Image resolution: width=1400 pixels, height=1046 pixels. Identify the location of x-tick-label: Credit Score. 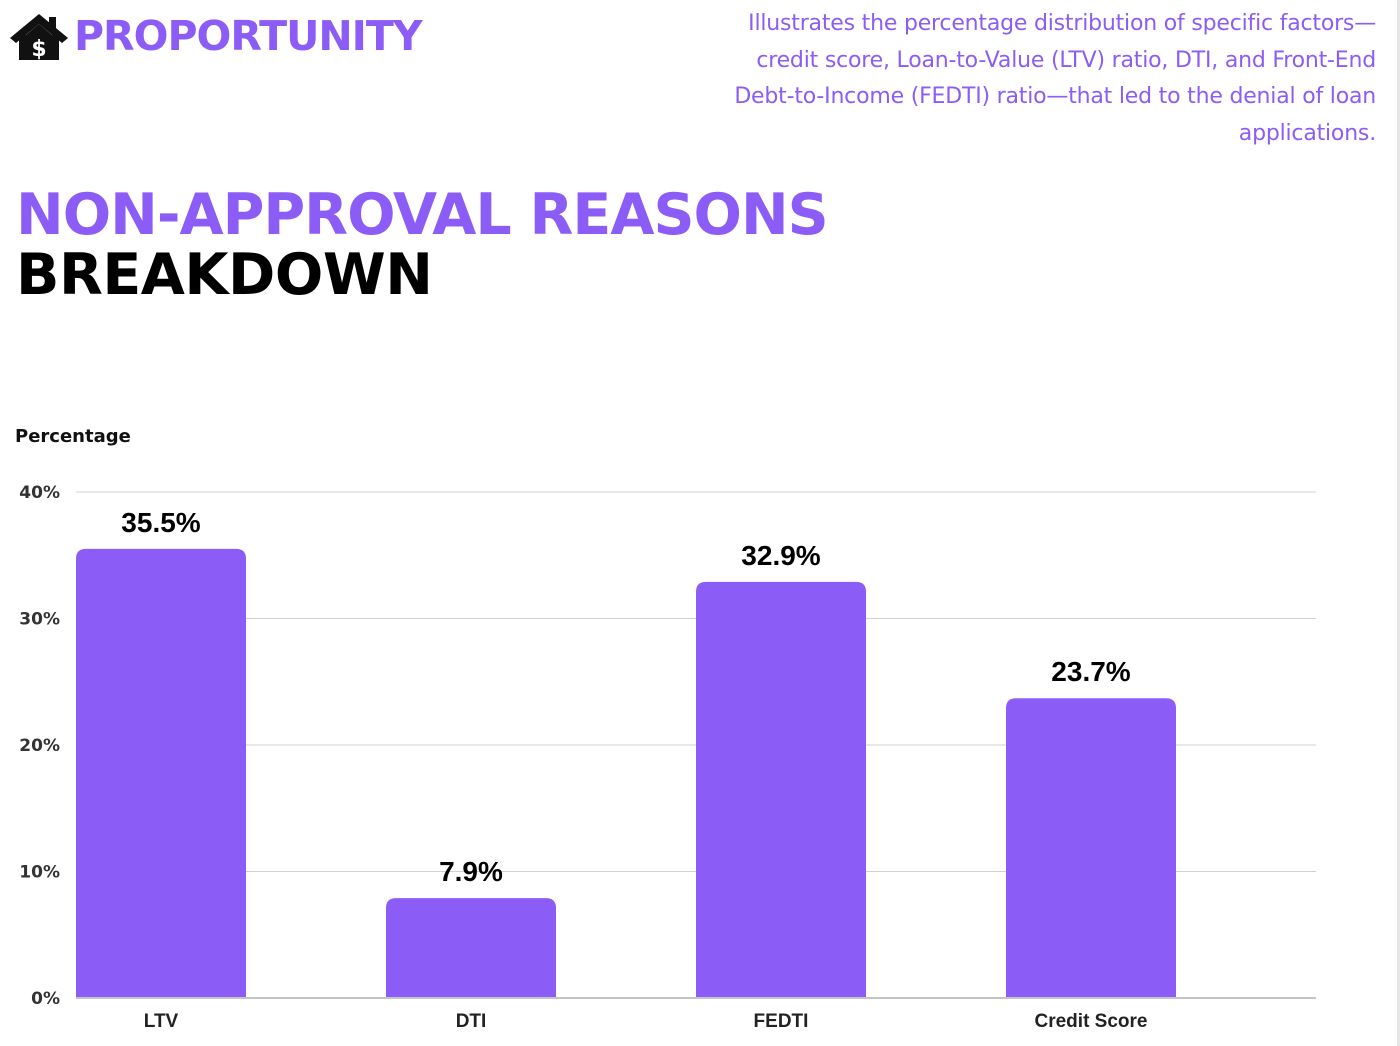
(1091, 1021).